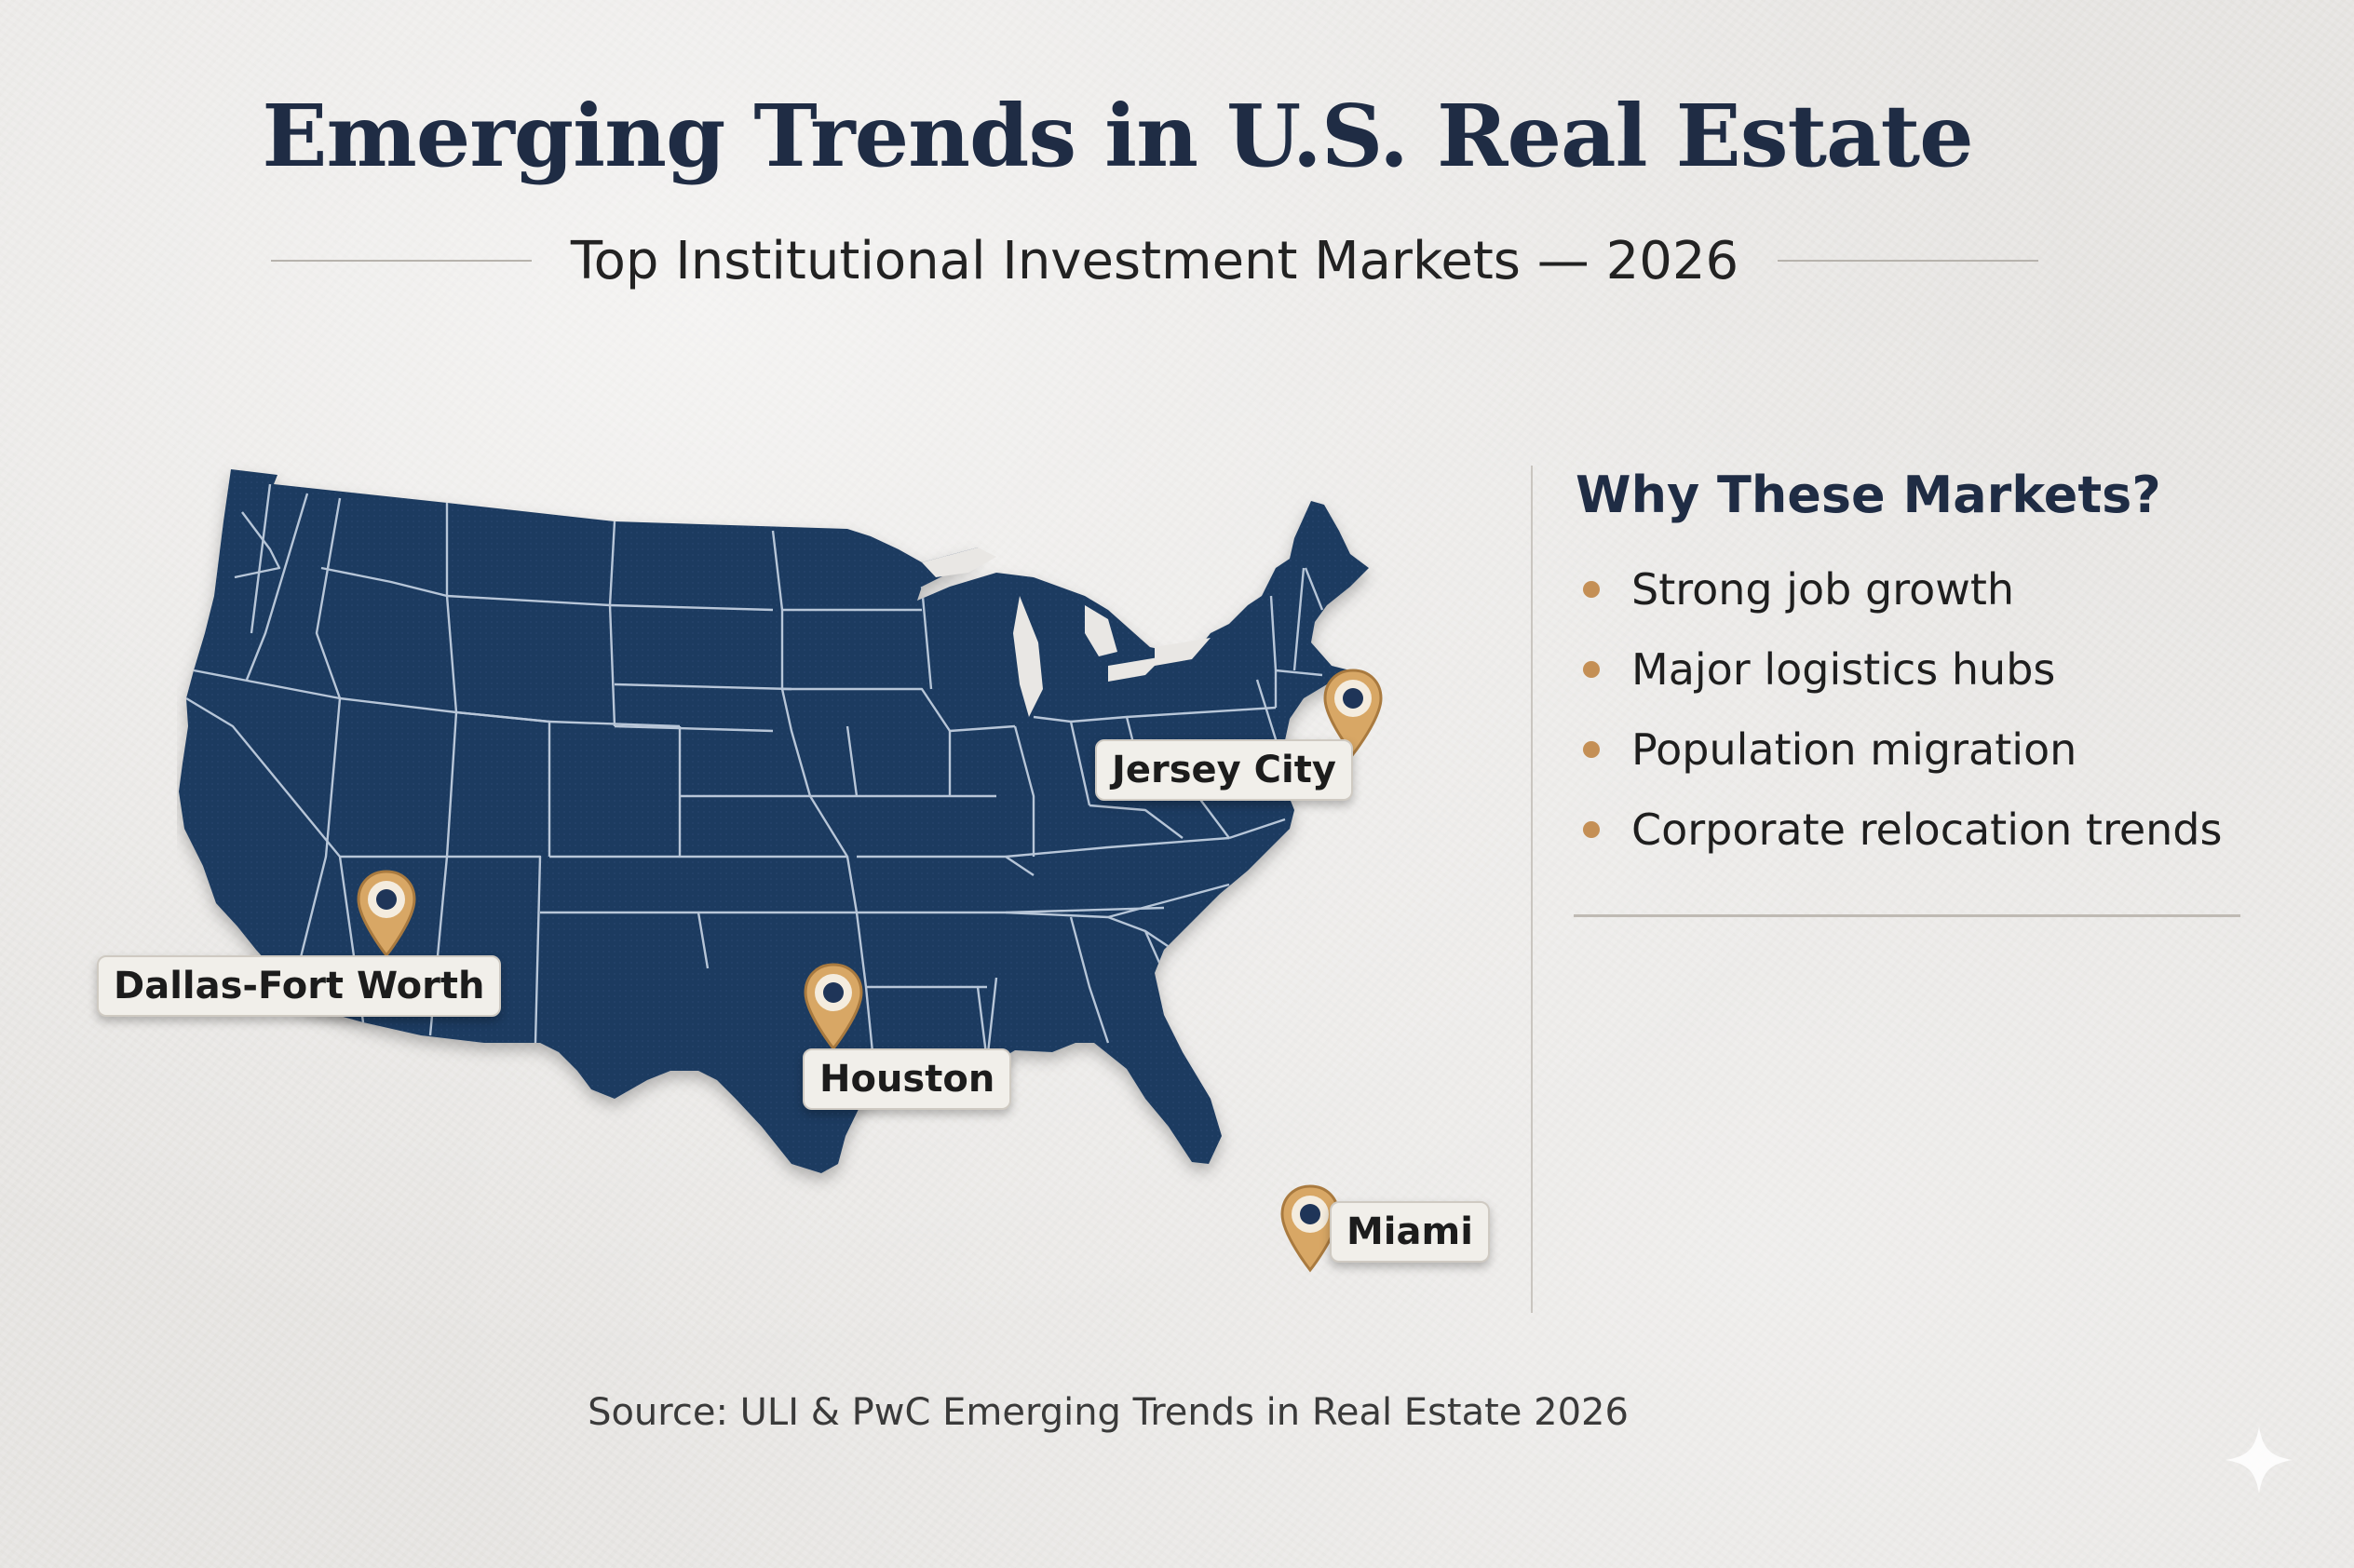 Image resolution: width=2354 pixels, height=1568 pixels. What do you see at coordinates (299, 986) in the screenshot?
I see `marker-label-dallas-fort-worth: Dallas-Fort Worth` at bounding box center [299, 986].